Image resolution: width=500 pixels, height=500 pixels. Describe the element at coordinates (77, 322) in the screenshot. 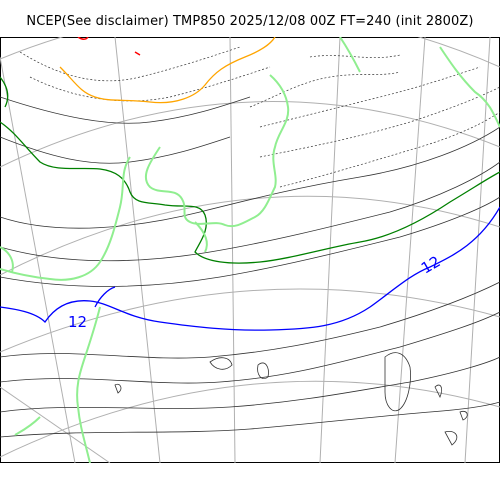

I see `contour-label-12-west: 12` at that location.